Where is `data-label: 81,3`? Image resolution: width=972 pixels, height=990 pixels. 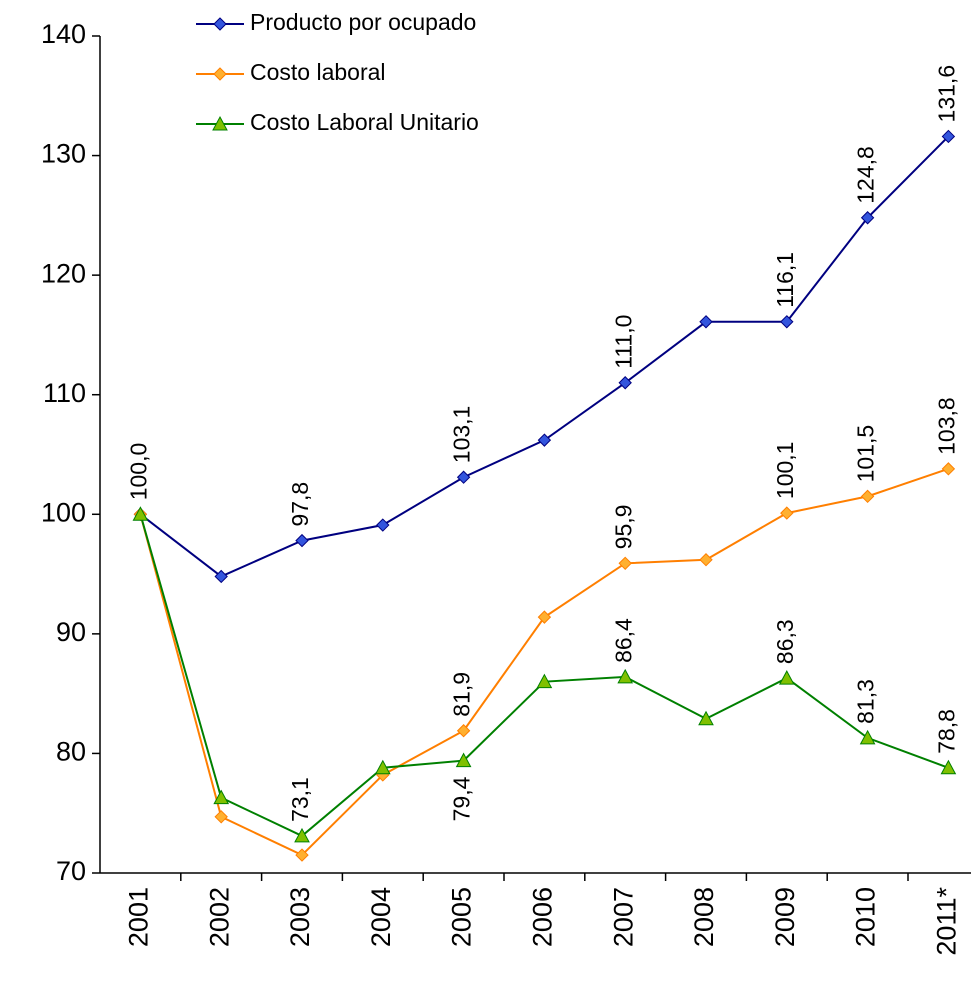
data-label: 81,3 is located at coordinates (866, 701).